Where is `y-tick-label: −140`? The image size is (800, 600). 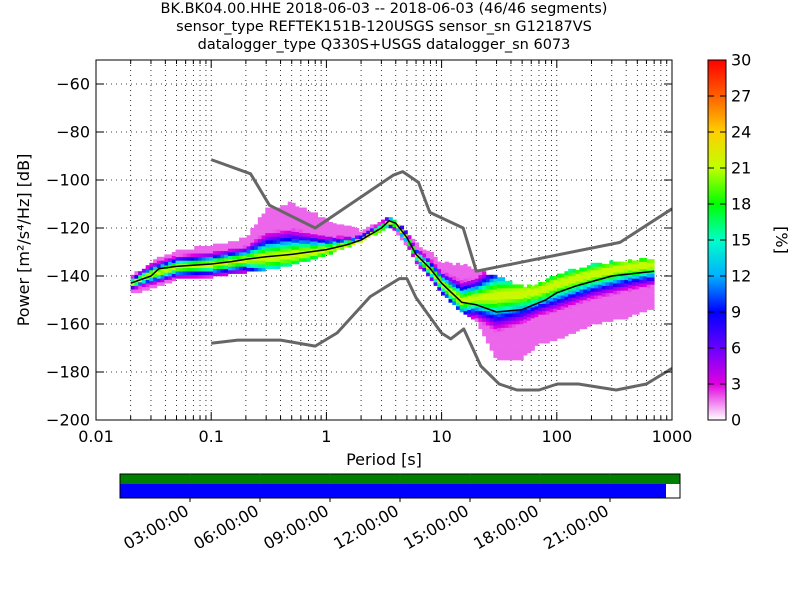 y-tick-label: −140 is located at coordinates (68, 276).